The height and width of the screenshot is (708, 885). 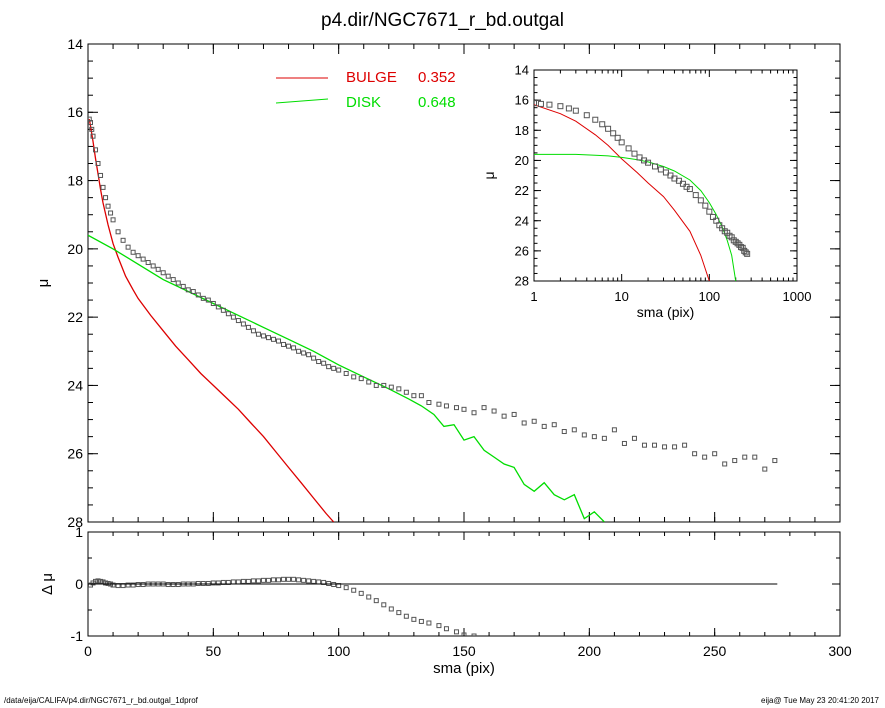 What do you see at coordinates (77, 636) in the screenshot?
I see `resid-y-tick-label: -1` at bounding box center [77, 636].